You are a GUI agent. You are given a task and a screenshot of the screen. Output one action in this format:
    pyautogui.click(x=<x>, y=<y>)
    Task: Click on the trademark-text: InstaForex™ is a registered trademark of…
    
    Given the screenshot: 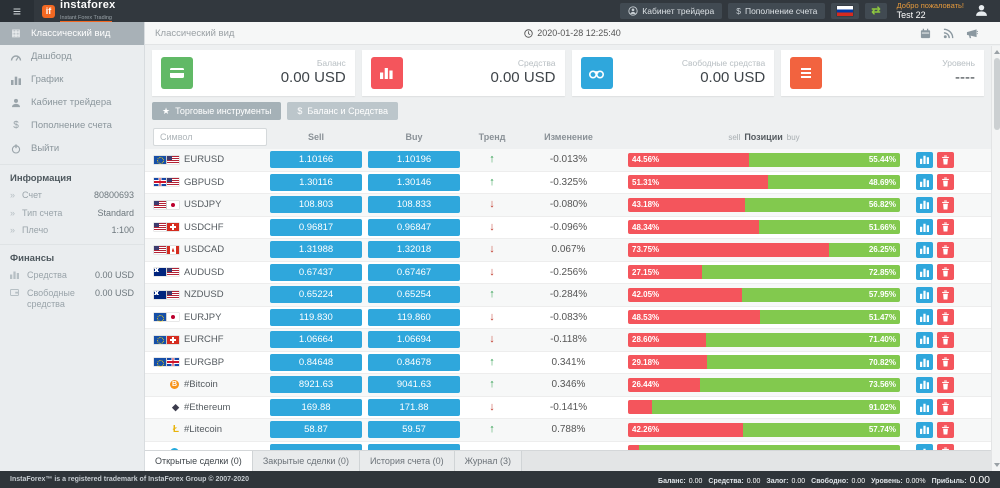 What is the action you would take?
    pyautogui.click(x=129, y=479)
    